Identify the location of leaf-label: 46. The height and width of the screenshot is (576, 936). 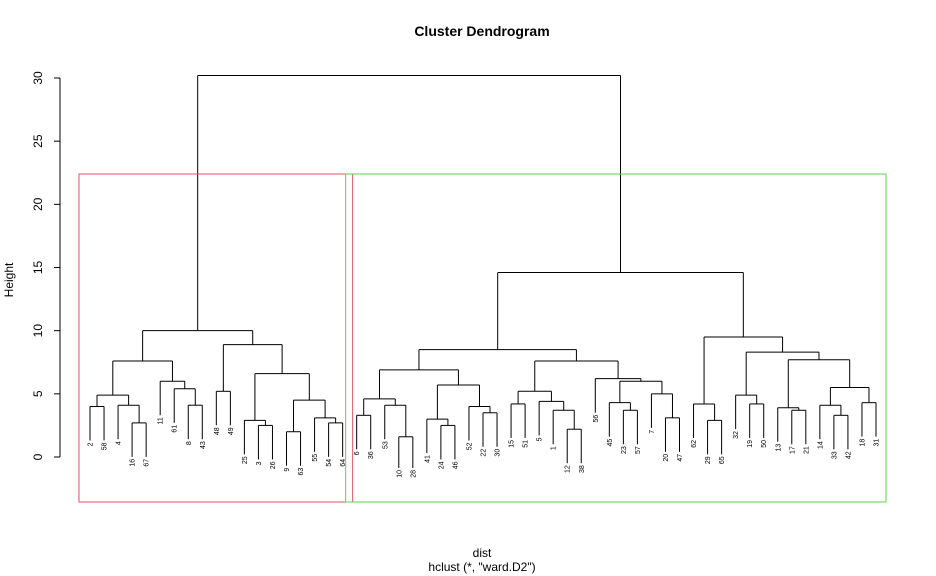
(455, 465).